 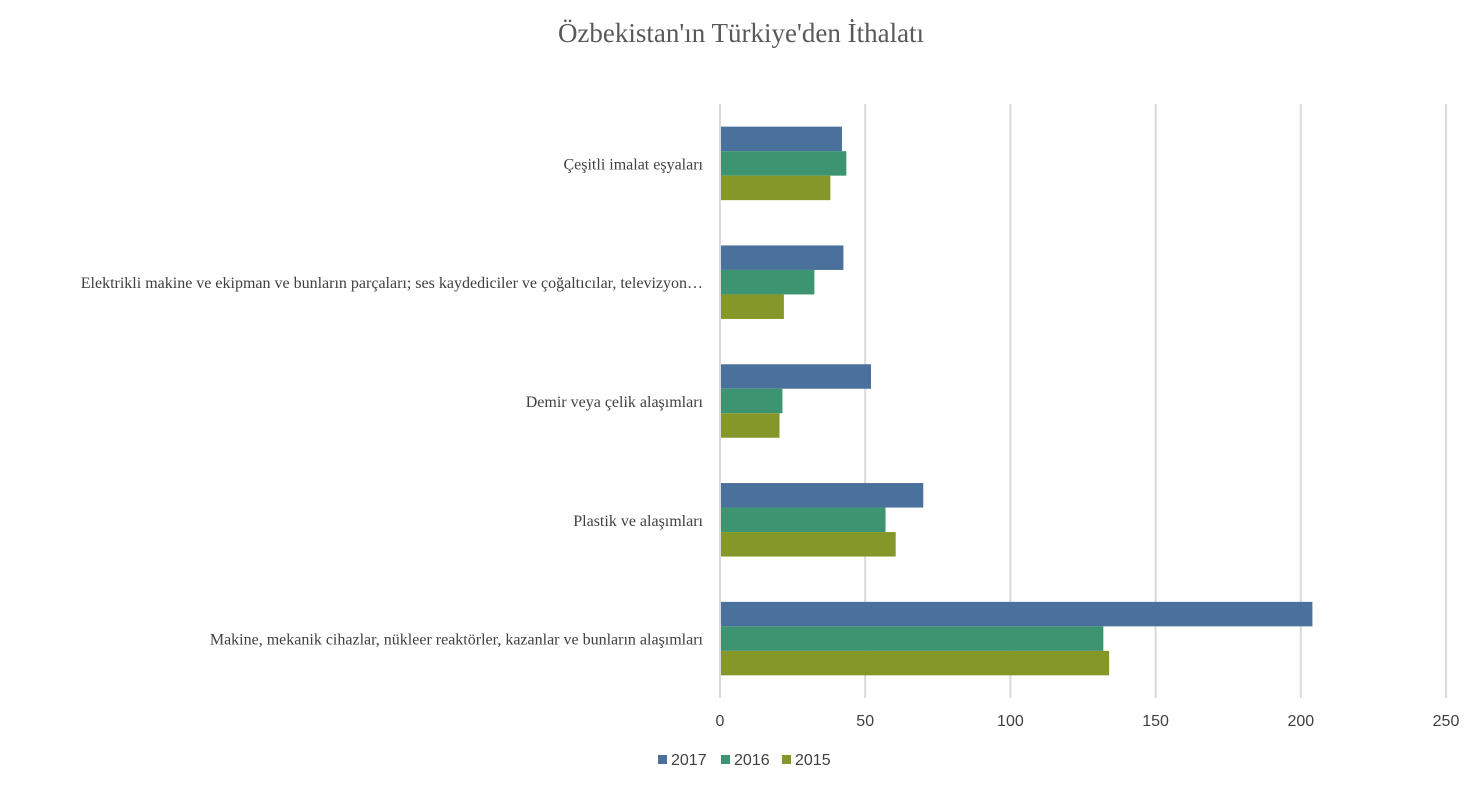 I want to click on x-tick-label: 50, so click(x=865, y=721).